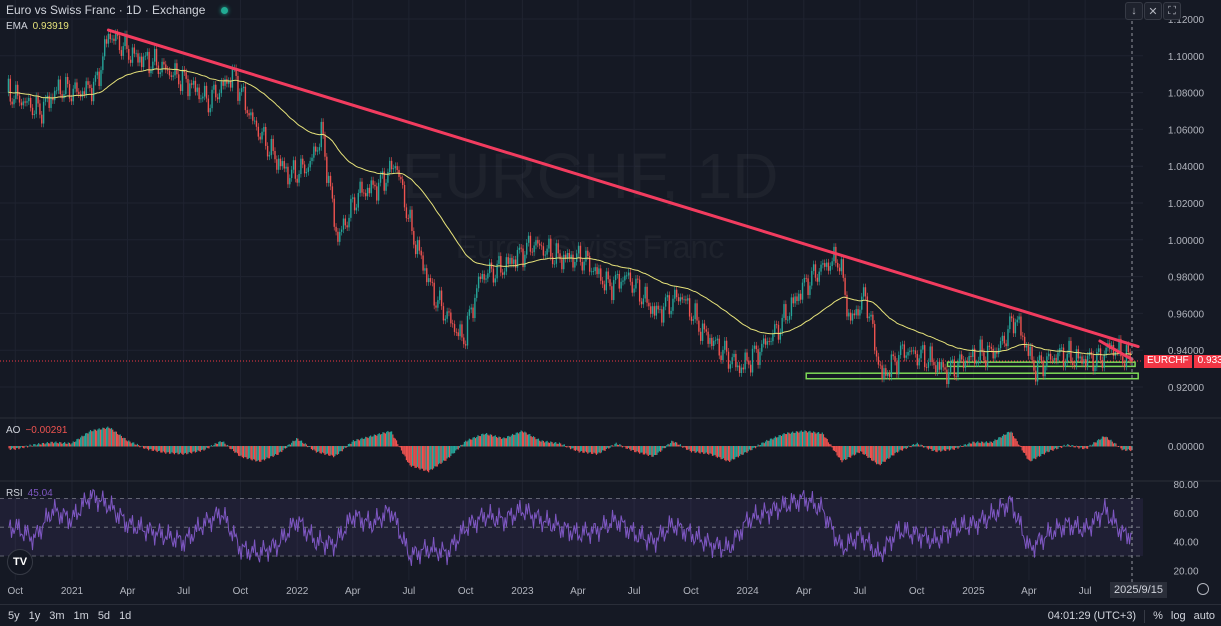 This screenshot has height=626, width=1221. What do you see at coordinates (125, 616) in the screenshot?
I see `range-button-1d: 1d` at bounding box center [125, 616].